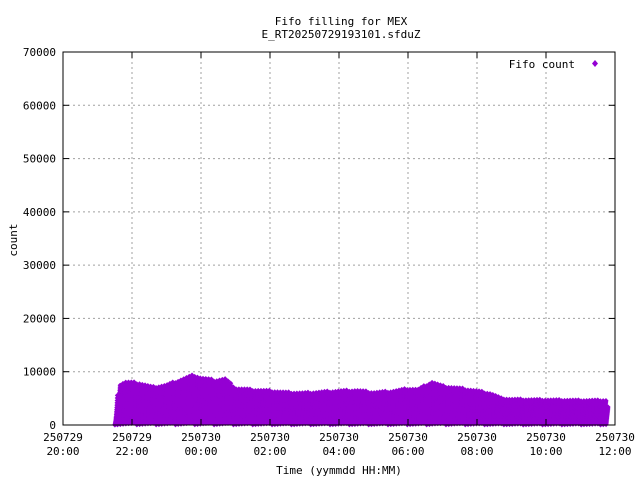  Describe the element at coordinates (52, 425) in the screenshot. I see `y-tick-label: 0` at that location.